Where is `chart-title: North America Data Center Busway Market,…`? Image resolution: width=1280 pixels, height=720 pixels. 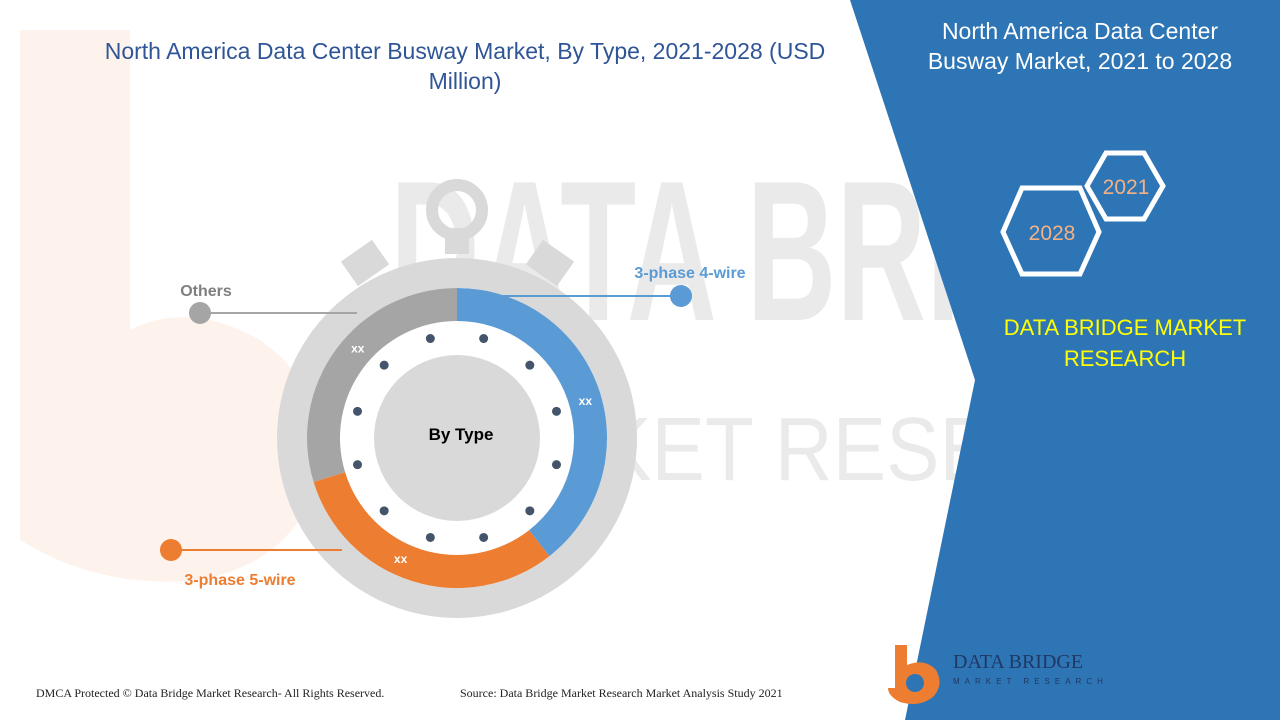
chart-title: North America Data Center Busway Market,… is located at coordinates (465, 66).